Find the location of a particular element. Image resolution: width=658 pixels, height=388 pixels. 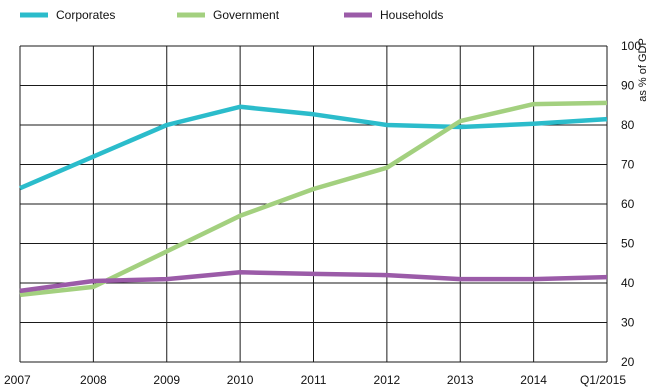

x-tick-label-3: 2010 is located at coordinates (240, 380).